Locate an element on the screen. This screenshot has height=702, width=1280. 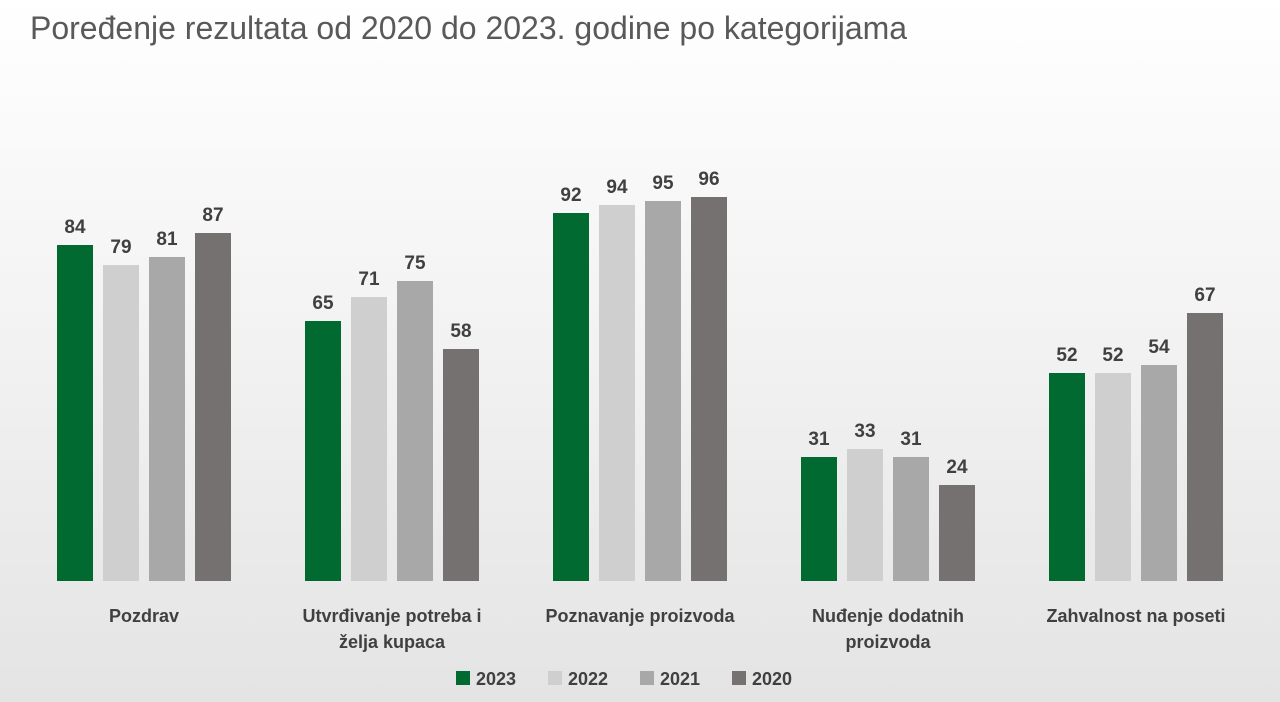
category-label: Nuđenje dodatnih is located at coordinates (888, 616).